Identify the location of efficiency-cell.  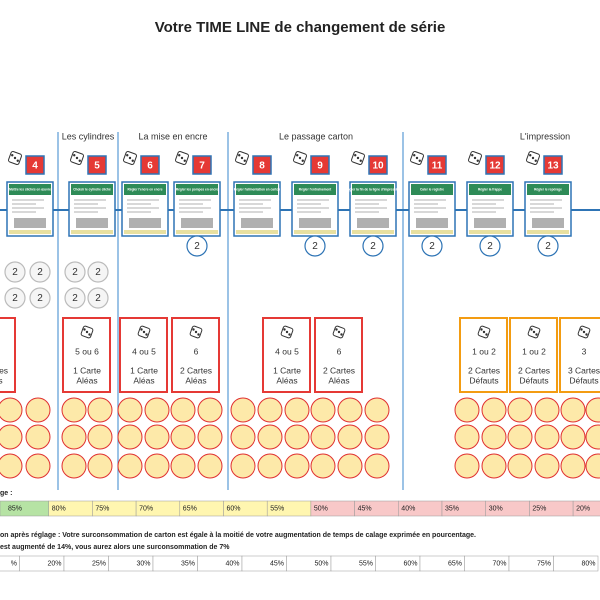
(586, 508).